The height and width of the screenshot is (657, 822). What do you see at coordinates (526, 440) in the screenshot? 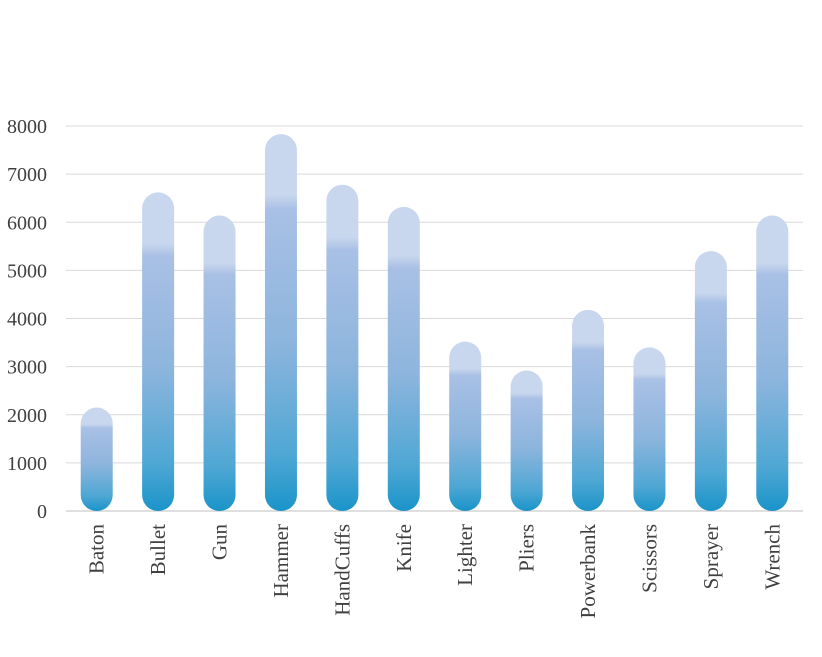
I see `bar-pliers` at bounding box center [526, 440].